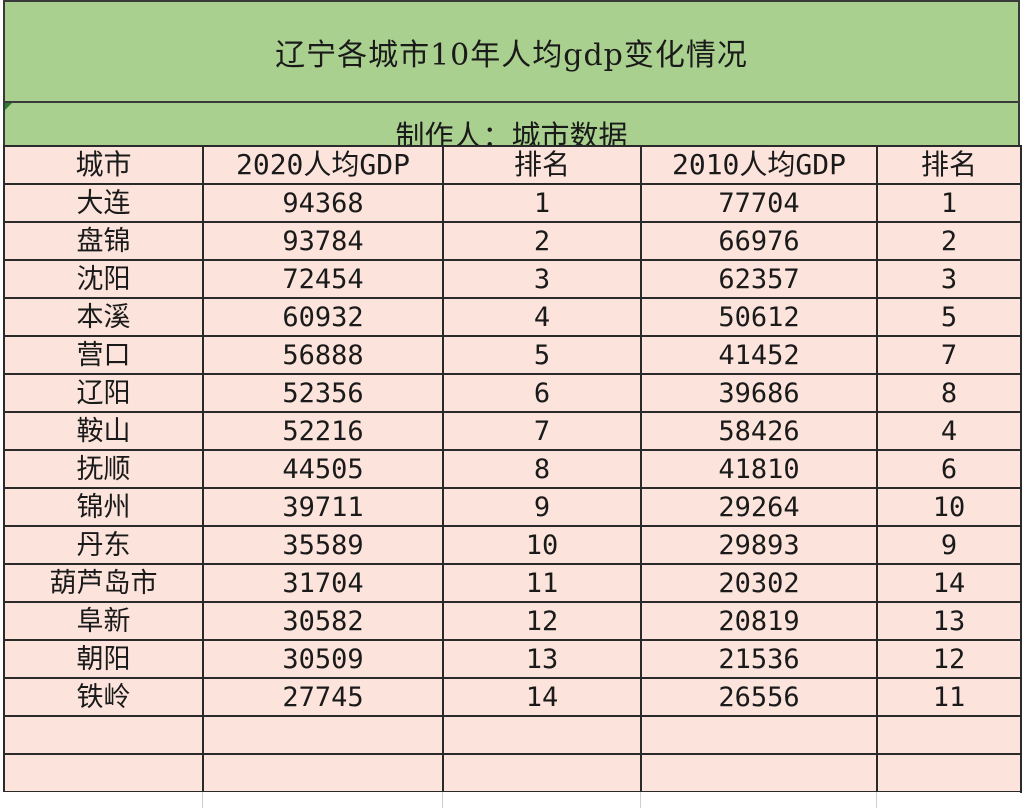 The image size is (1022, 808). I want to click on cell-rank-2010: 2, so click(949, 241).